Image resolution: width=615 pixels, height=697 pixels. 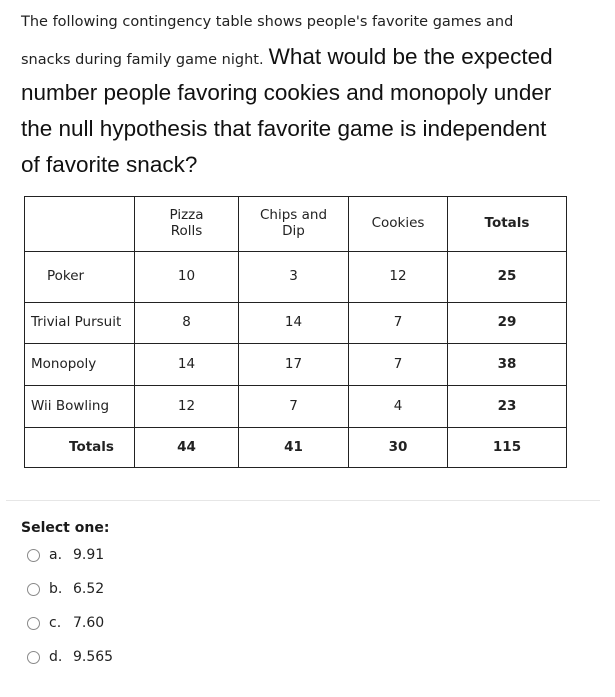 I want to click on header-cell-pizza-rolls: Pizza Rolls, so click(x=186, y=224).